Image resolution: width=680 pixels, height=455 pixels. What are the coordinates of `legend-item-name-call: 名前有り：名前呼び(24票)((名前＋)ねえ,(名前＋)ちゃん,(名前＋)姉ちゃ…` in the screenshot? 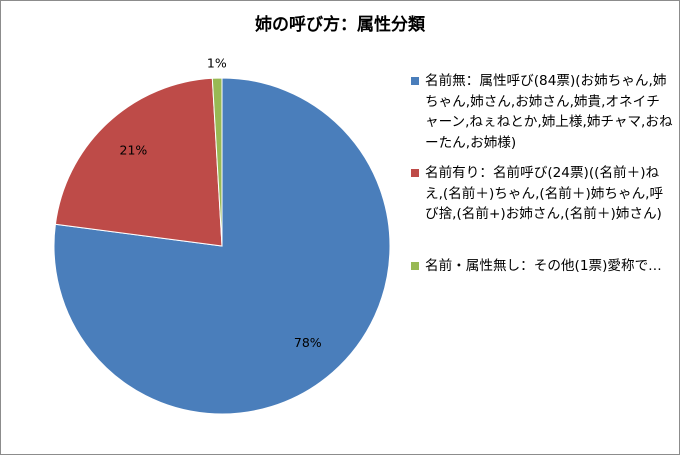 It's located at (542, 194).